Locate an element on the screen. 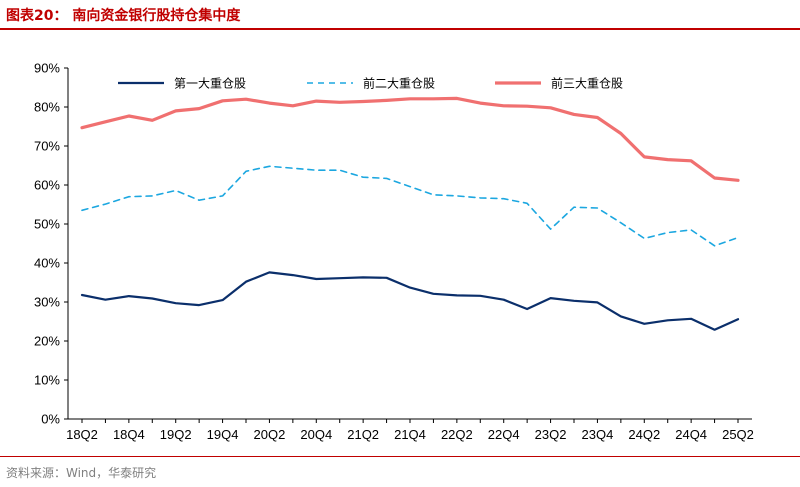  y-tick-label: 10% is located at coordinates (47, 380).